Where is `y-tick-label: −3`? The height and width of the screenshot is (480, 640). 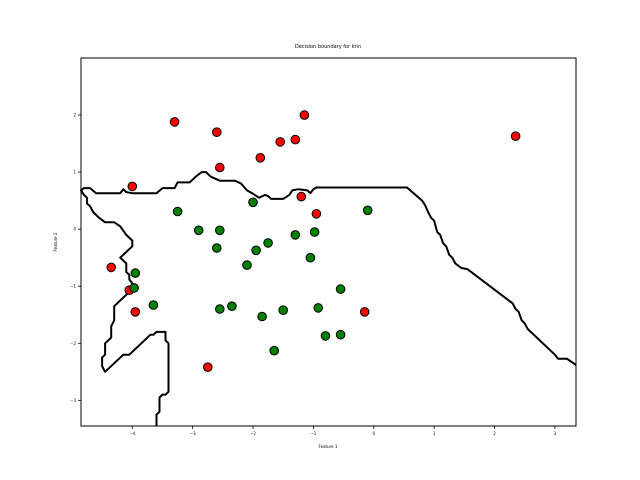 y-tick-label: −3 is located at coordinates (73, 400).